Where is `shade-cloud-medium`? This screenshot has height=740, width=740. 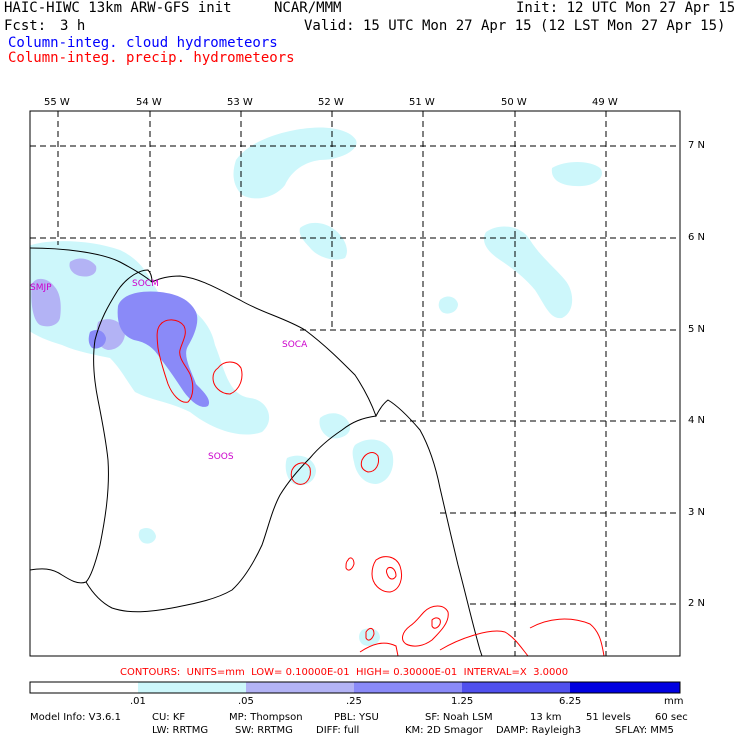 shade-cloud-medium is located at coordinates (78, 304).